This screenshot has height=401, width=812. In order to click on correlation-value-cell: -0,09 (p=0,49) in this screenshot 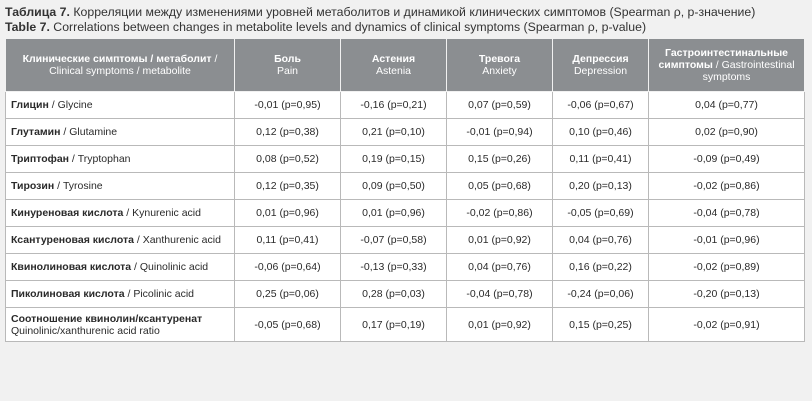, I will do `click(726, 159)`.